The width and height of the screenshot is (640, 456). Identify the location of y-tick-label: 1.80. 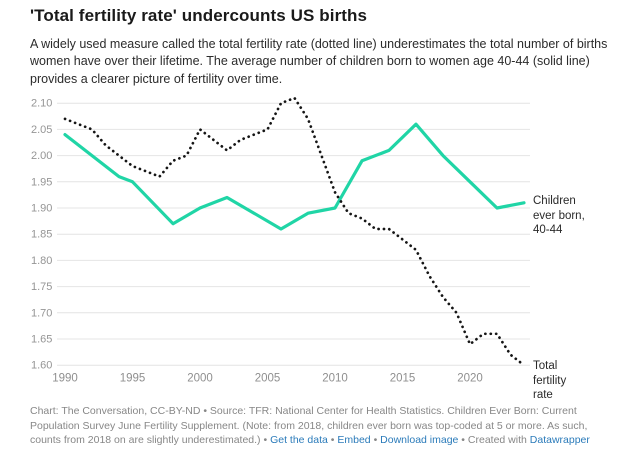
(41, 261).